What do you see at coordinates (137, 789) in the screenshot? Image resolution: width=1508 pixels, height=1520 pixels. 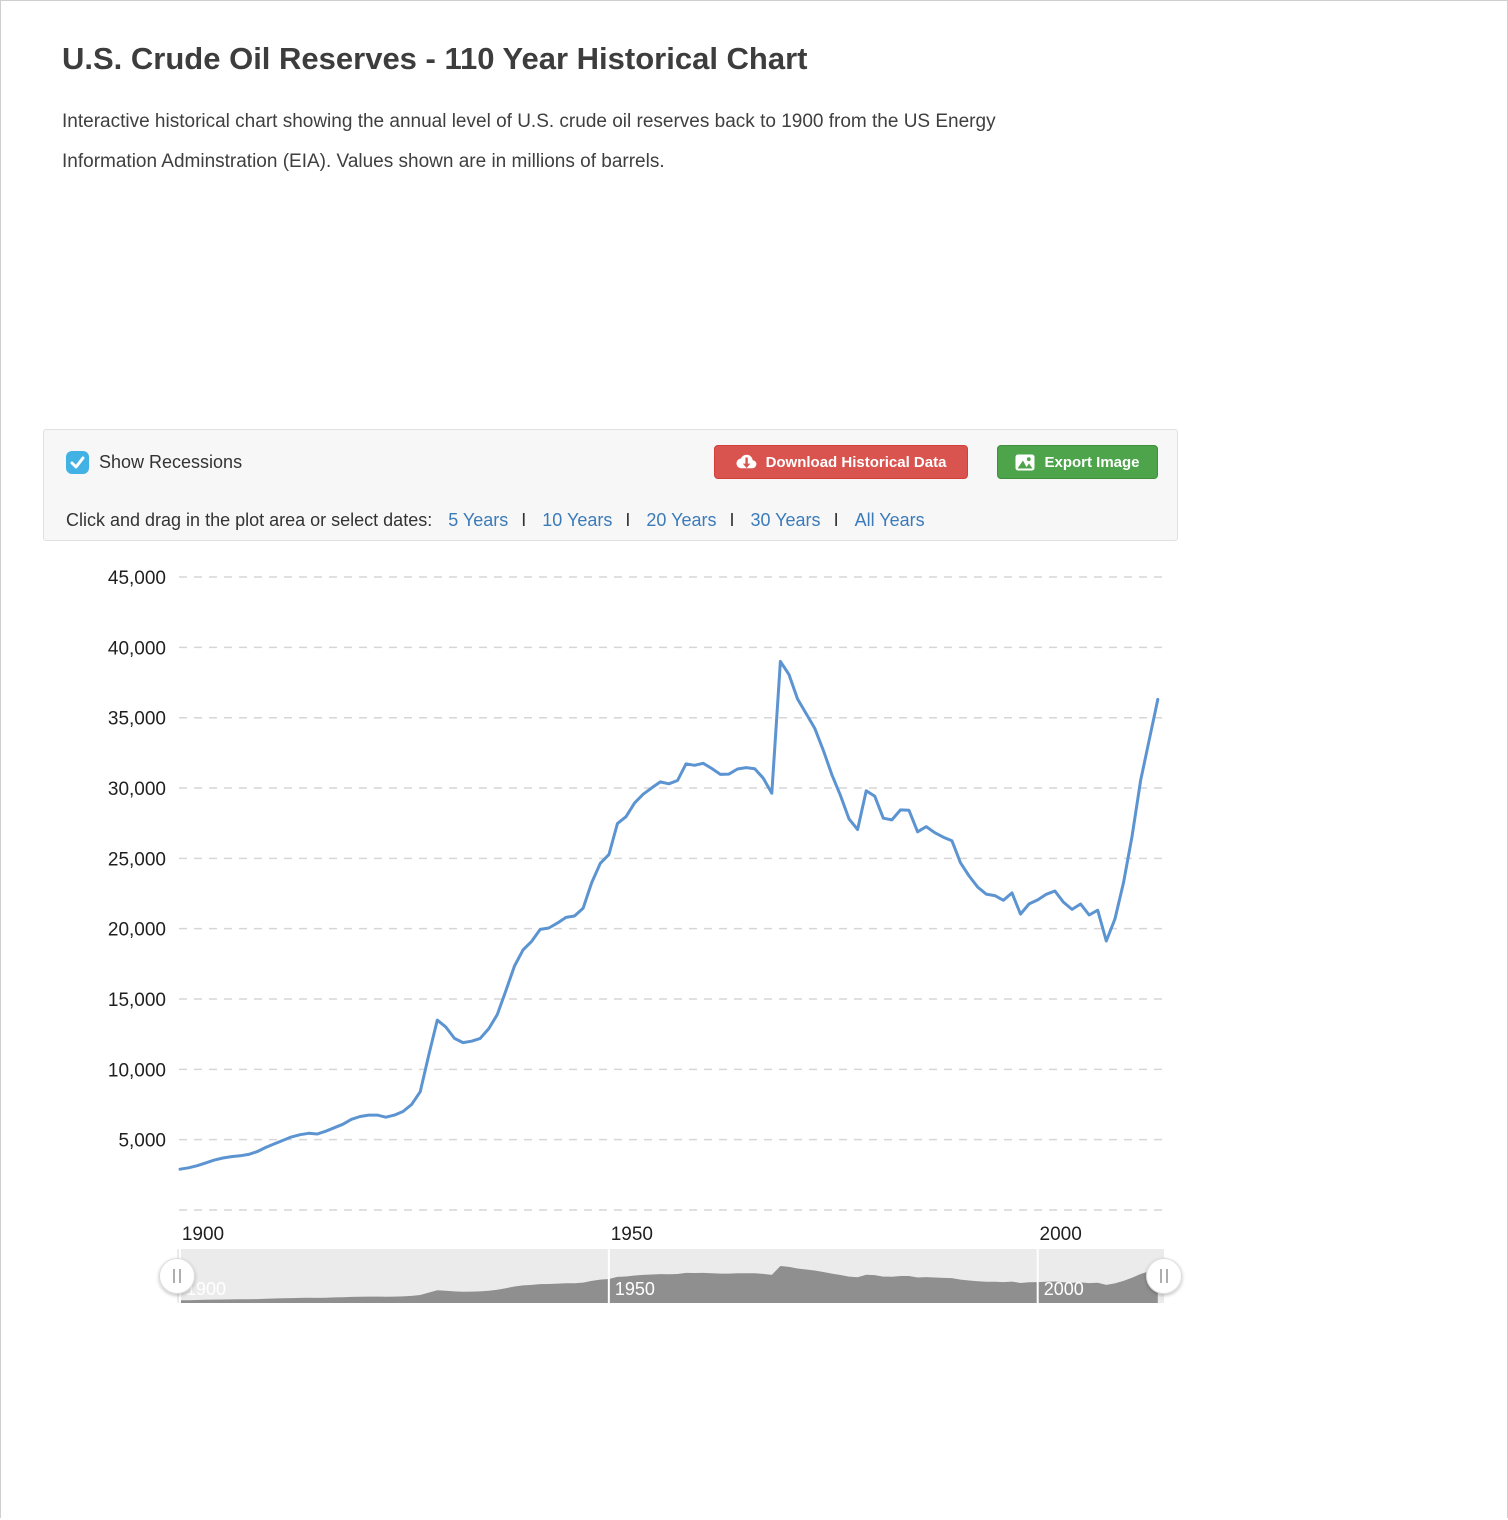 I see `y-axis-tick-label: 30,000` at bounding box center [137, 789].